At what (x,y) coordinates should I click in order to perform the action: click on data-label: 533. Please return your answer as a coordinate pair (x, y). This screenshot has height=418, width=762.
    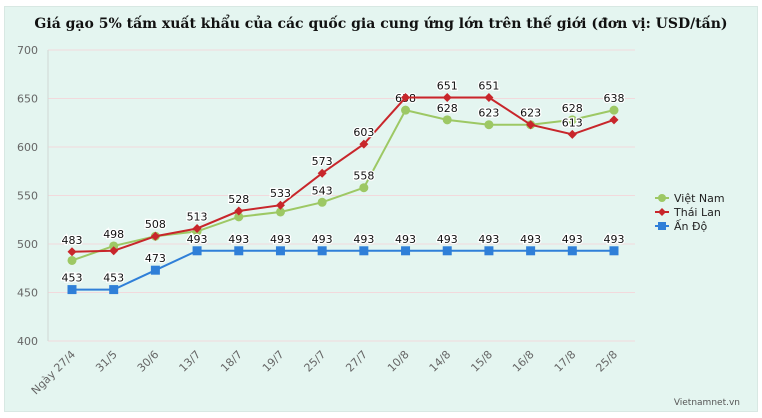
    Looking at the image, I should click on (280, 193).